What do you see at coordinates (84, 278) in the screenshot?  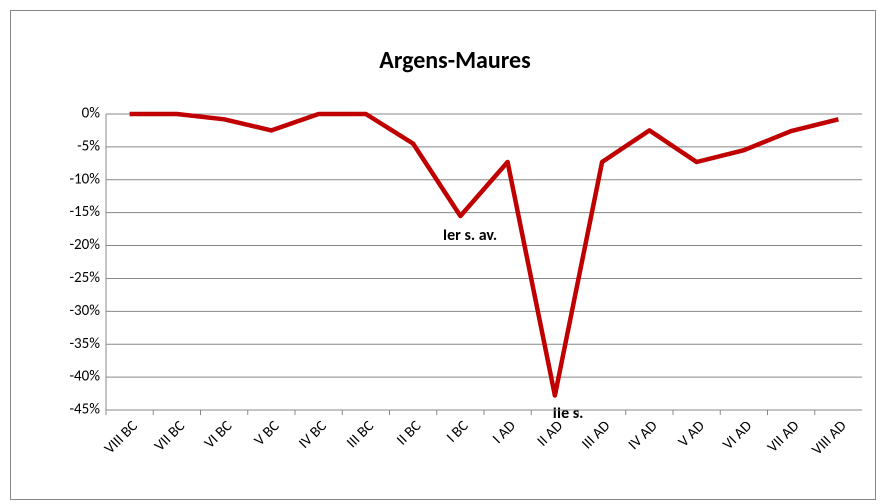 I see `y-tick-label: -25%` at bounding box center [84, 278].